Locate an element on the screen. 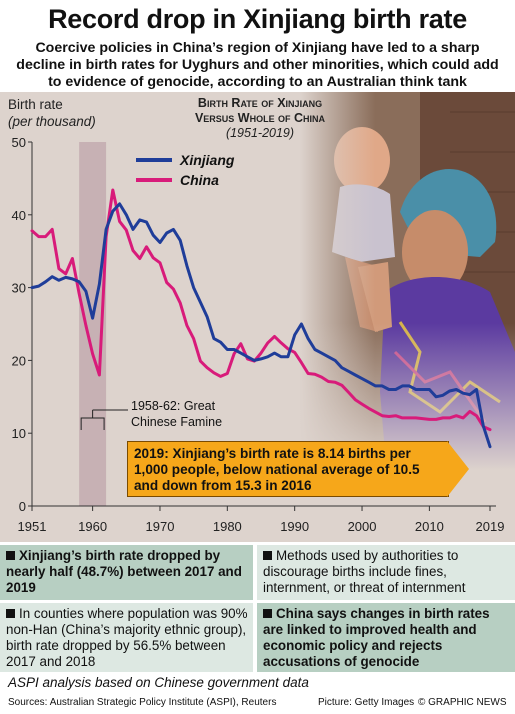 The height and width of the screenshot is (714, 515). page-title: Record drop in Xinjiang birth rate is located at coordinates (257, 19).